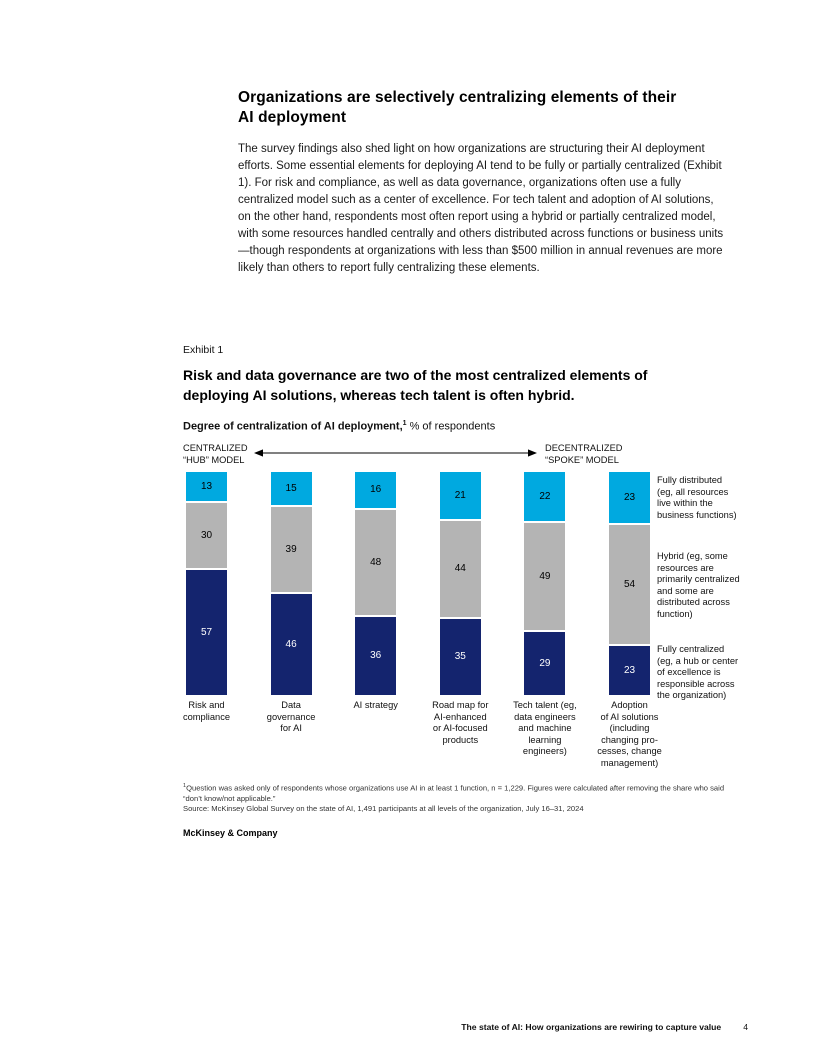 This screenshot has height=1056, width=816. I want to click on bar-4: 21 44 35, so click(460, 583).